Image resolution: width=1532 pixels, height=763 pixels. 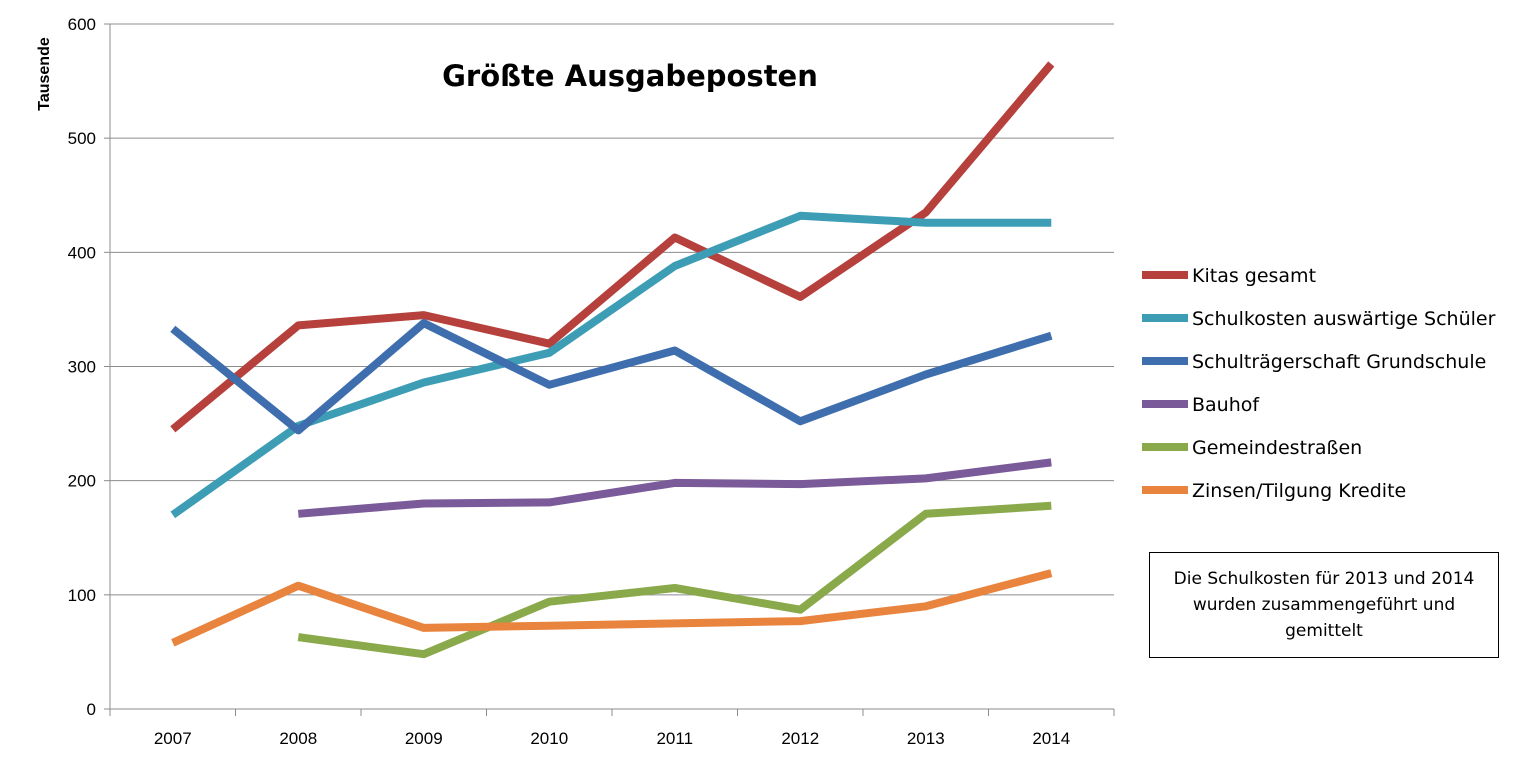 I want to click on legend-label: Zinsen/Tilgung Kredite, so click(x=1299, y=491).